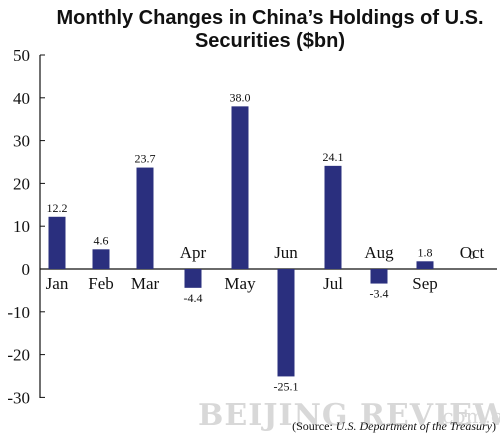 This screenshot has width=500, height=439. Describe the element at coordinates (333, 283) in the screenshot. I see `category-label: Jul` at that location.